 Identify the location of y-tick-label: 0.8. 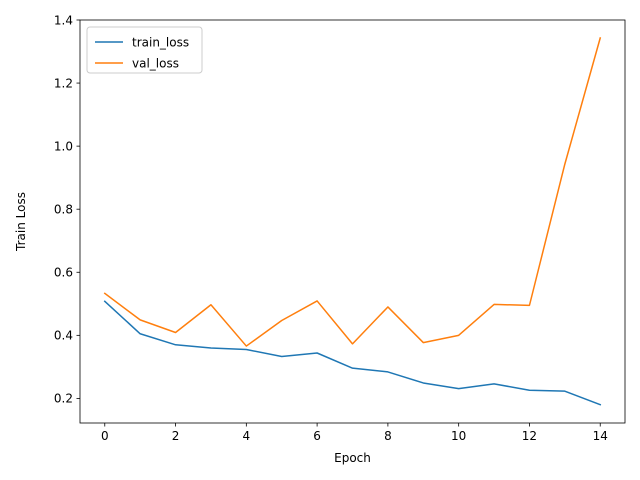
(63, 210).